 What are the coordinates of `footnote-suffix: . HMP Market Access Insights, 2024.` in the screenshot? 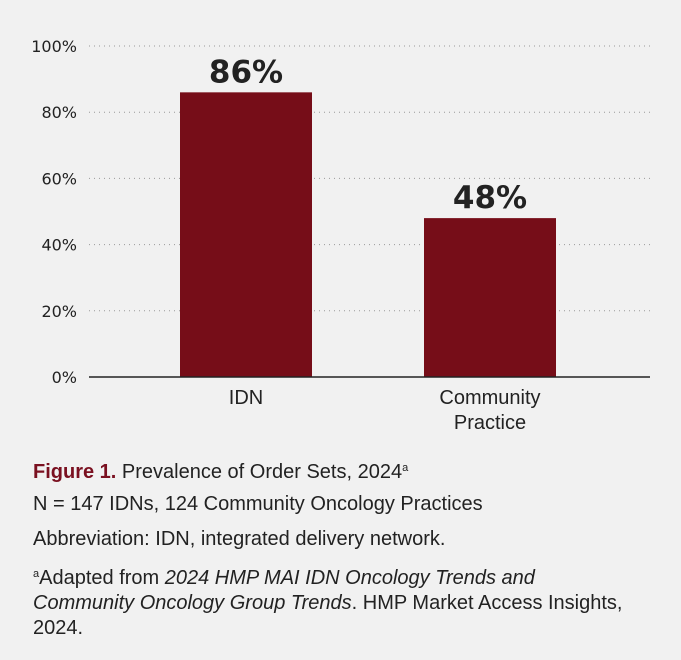 It's located at (328, 615).